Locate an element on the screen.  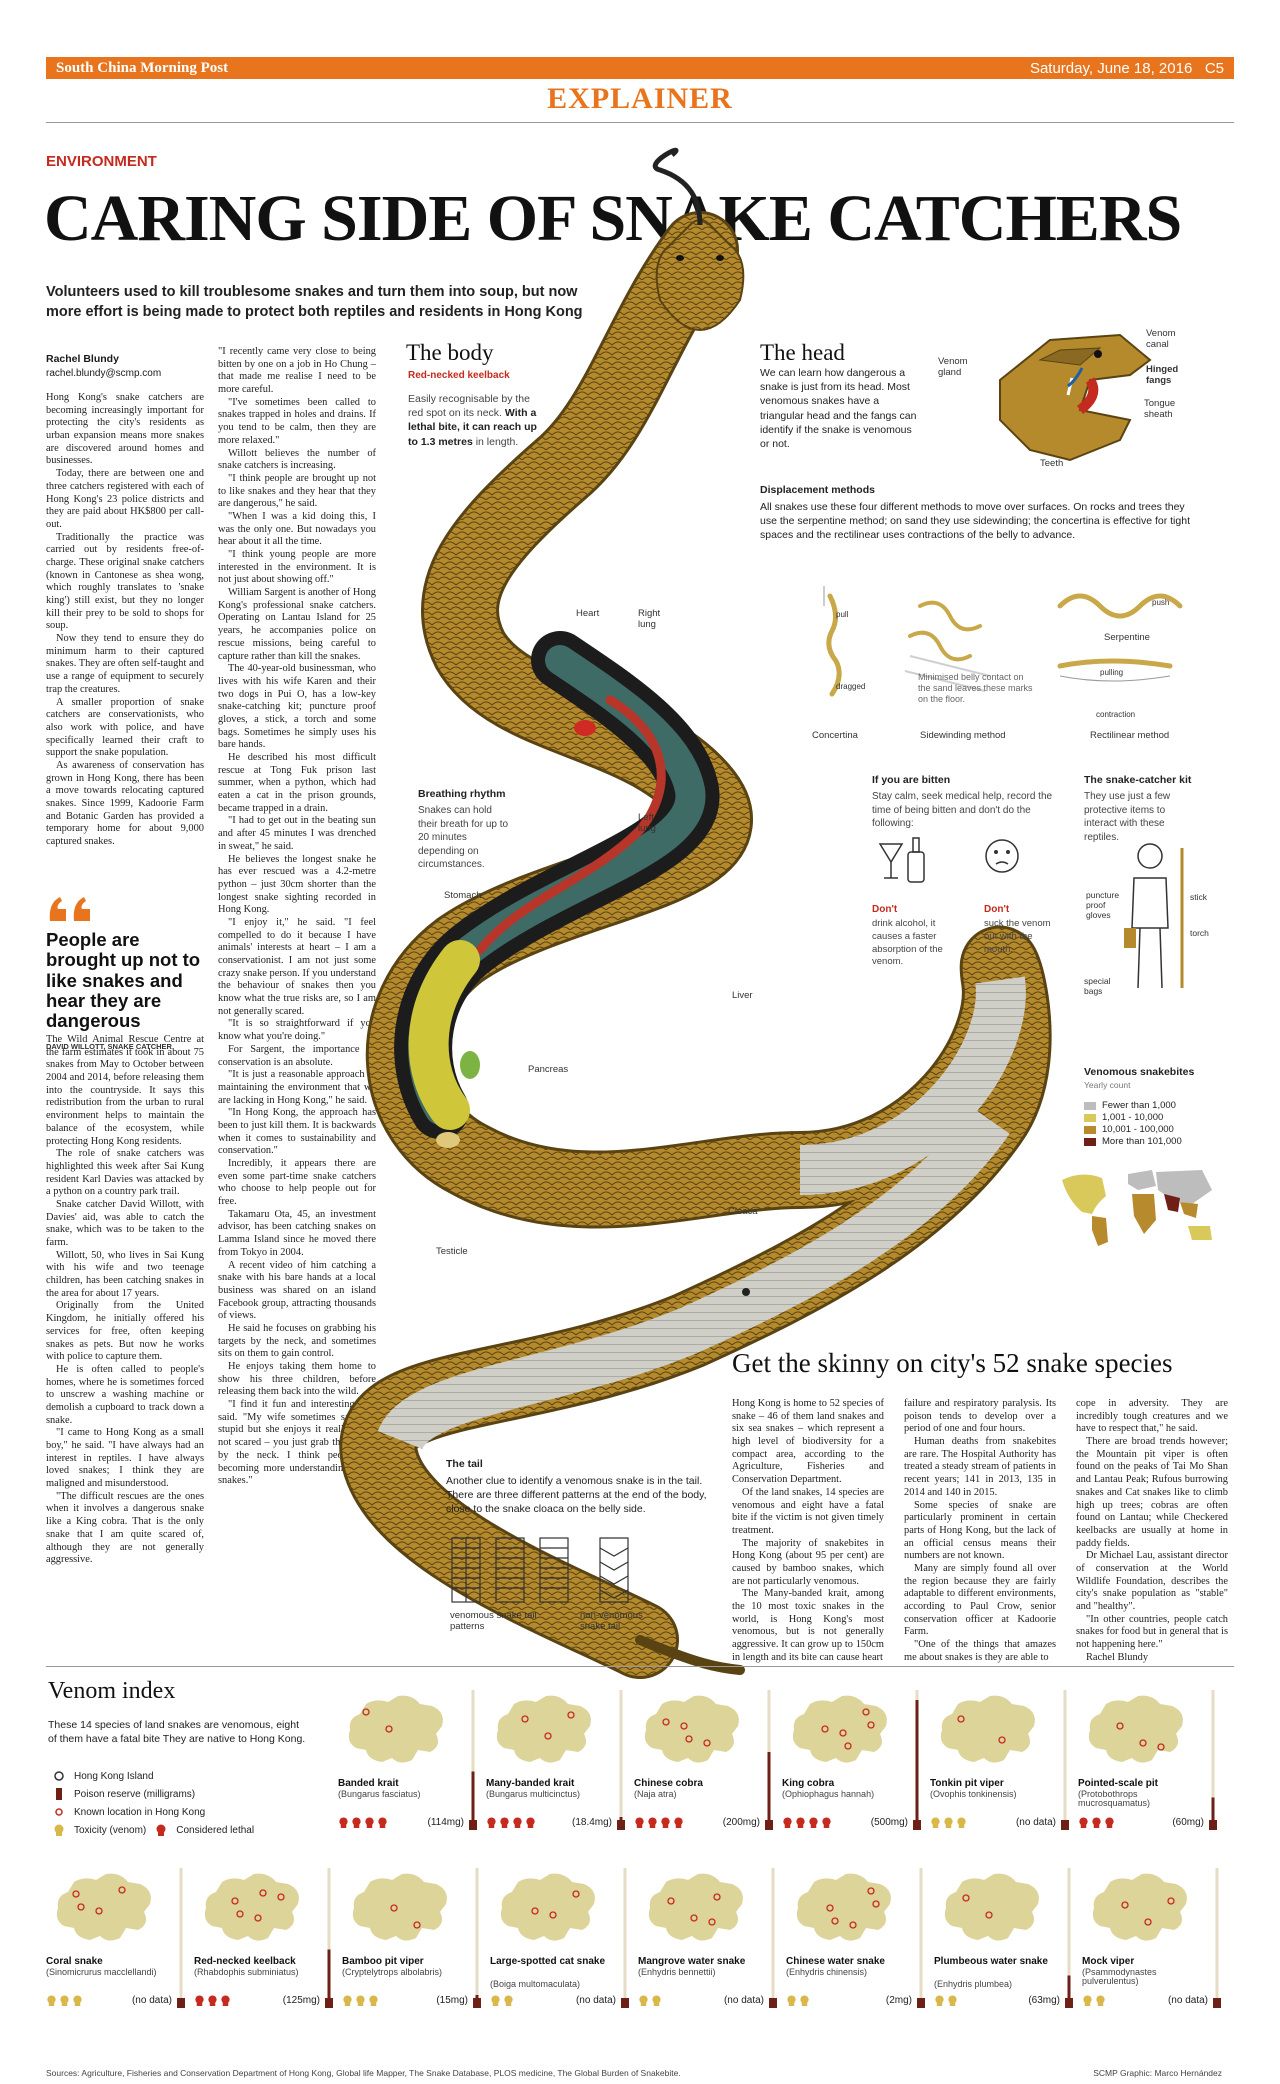
bitten-title: If you are bitten is located at coordinates (911, 780).